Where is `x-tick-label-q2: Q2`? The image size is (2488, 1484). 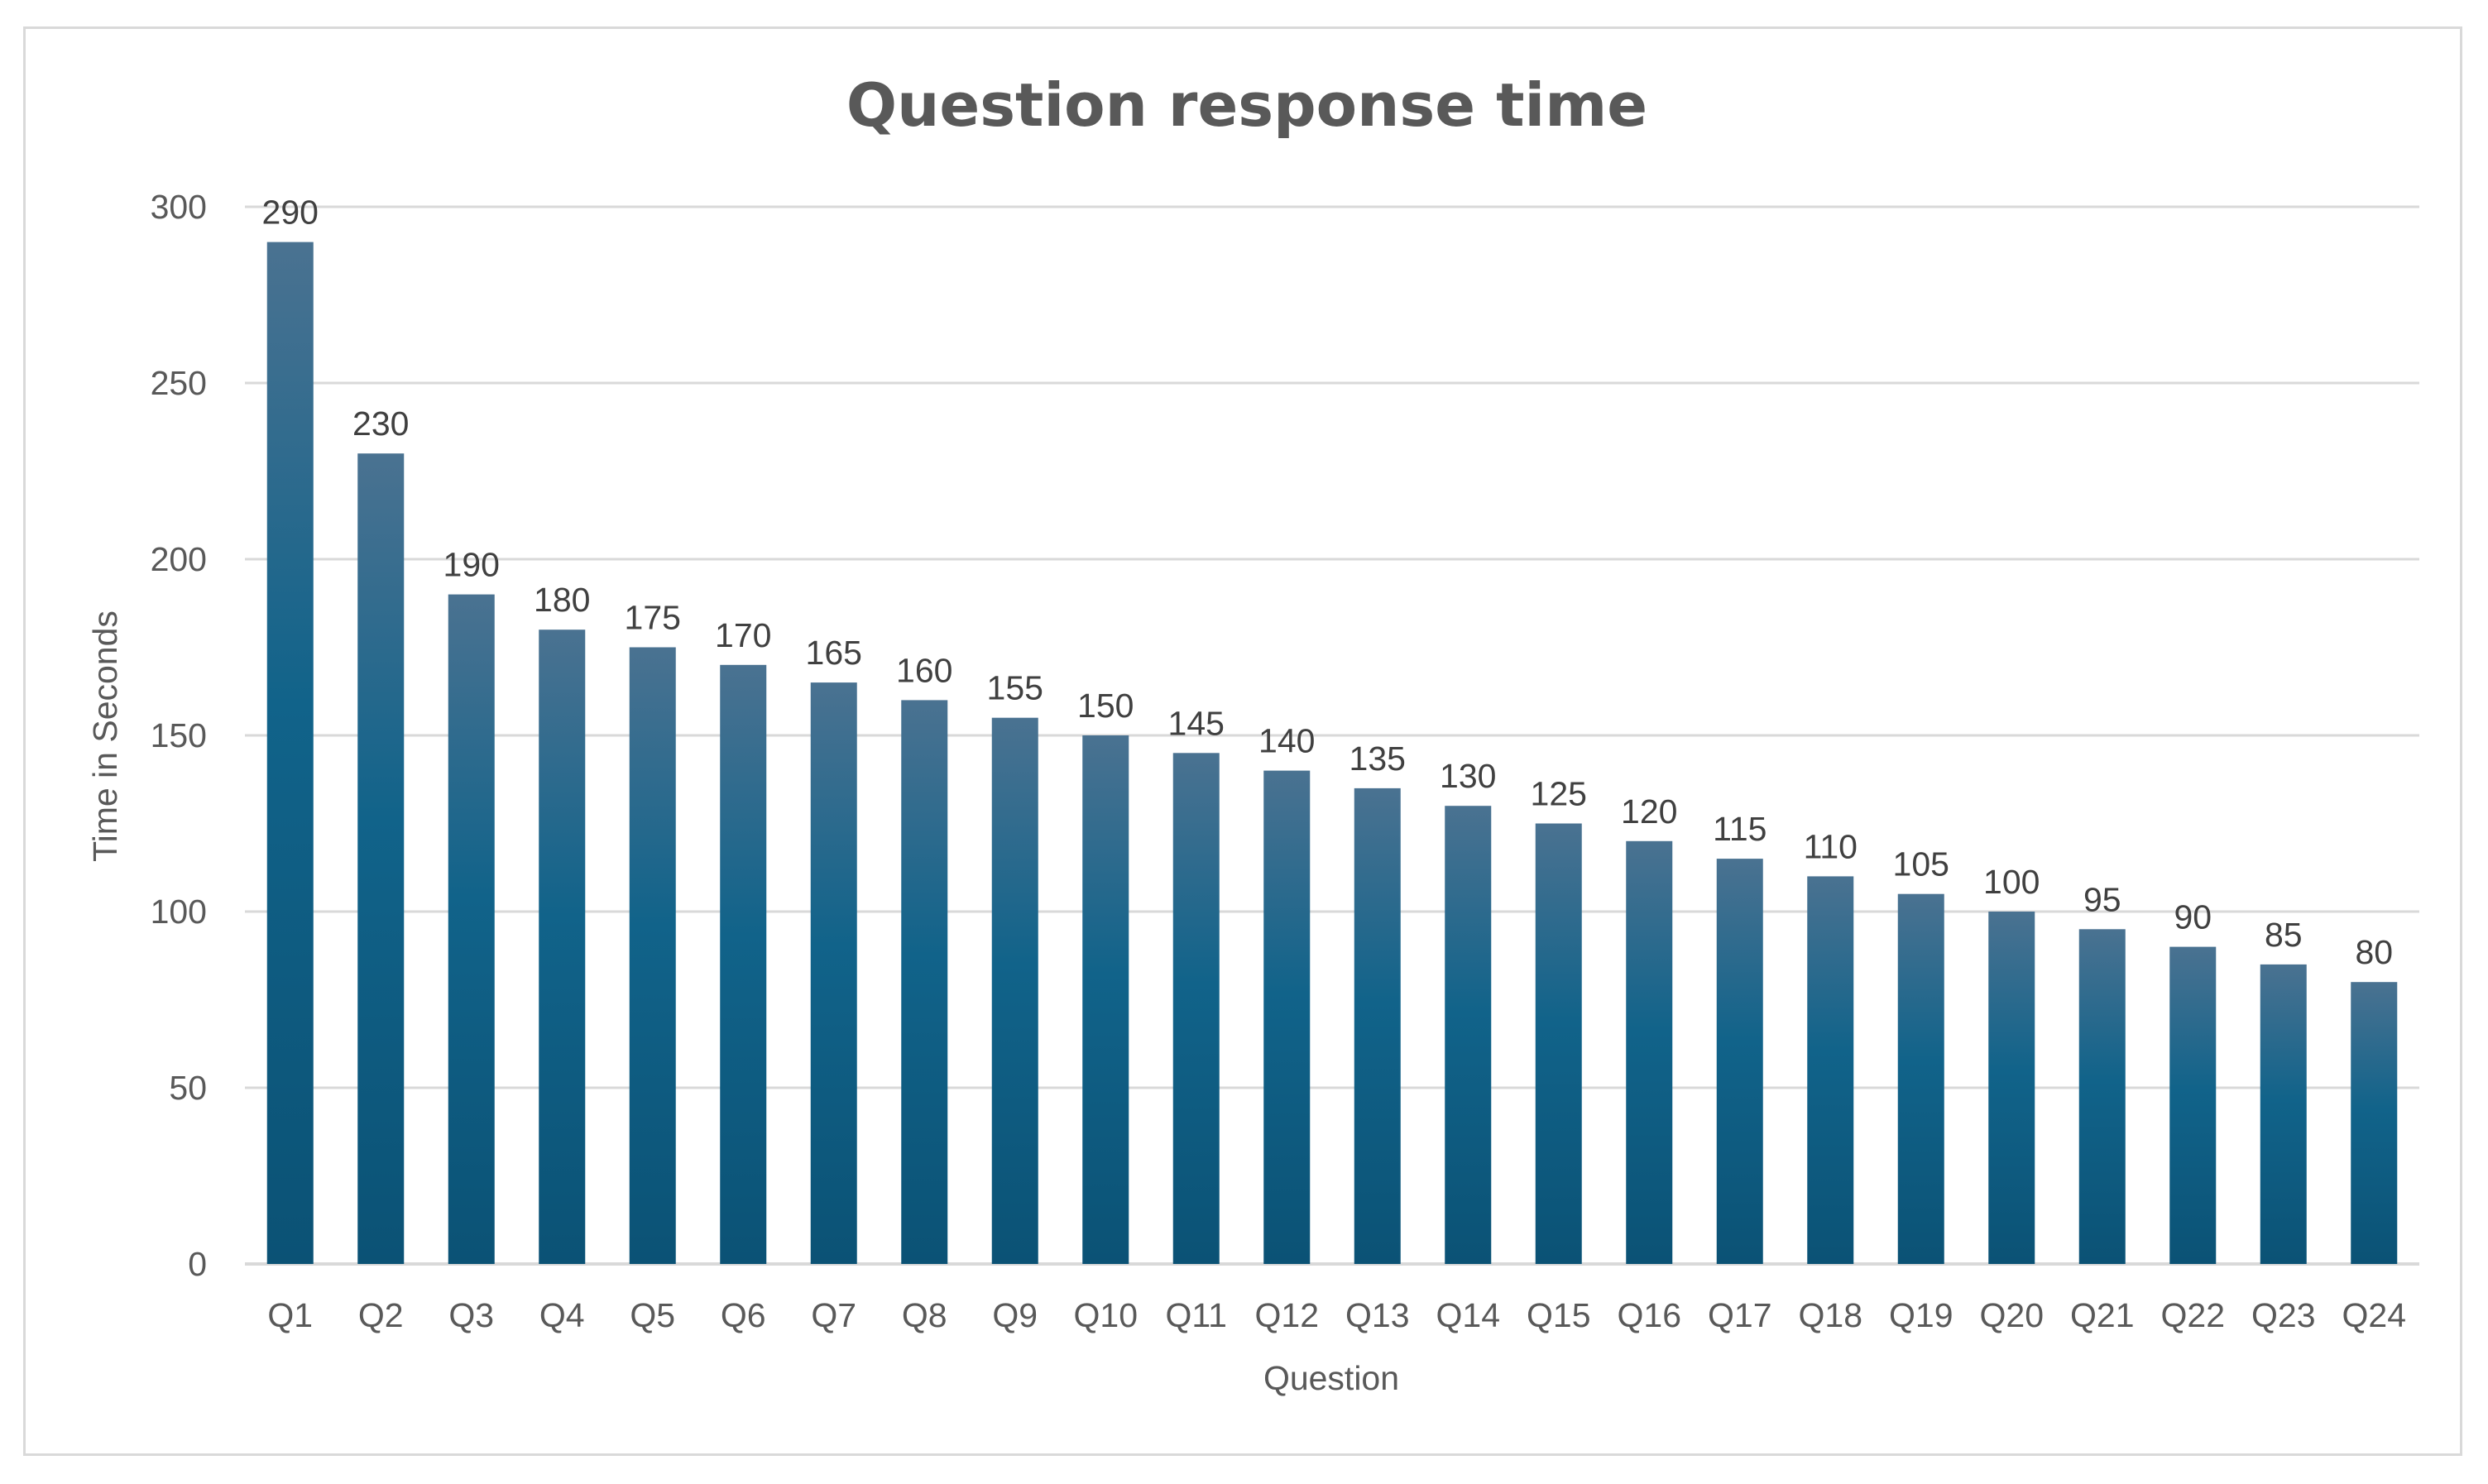 x-tick-label-q2: Q2 is located at coordinates (381, 1315).